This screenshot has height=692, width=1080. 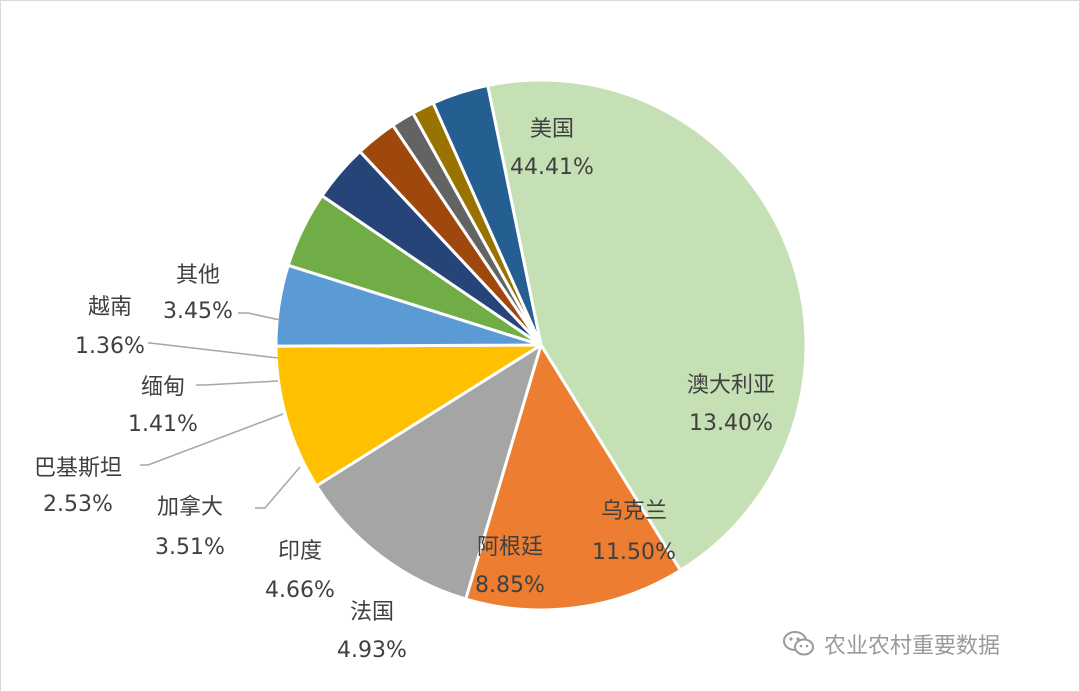 What do you see at coordinates (731, 385) in the screenshot?
I see `slice-label-1: 澳大利亚` at bounding box center [731, 385].